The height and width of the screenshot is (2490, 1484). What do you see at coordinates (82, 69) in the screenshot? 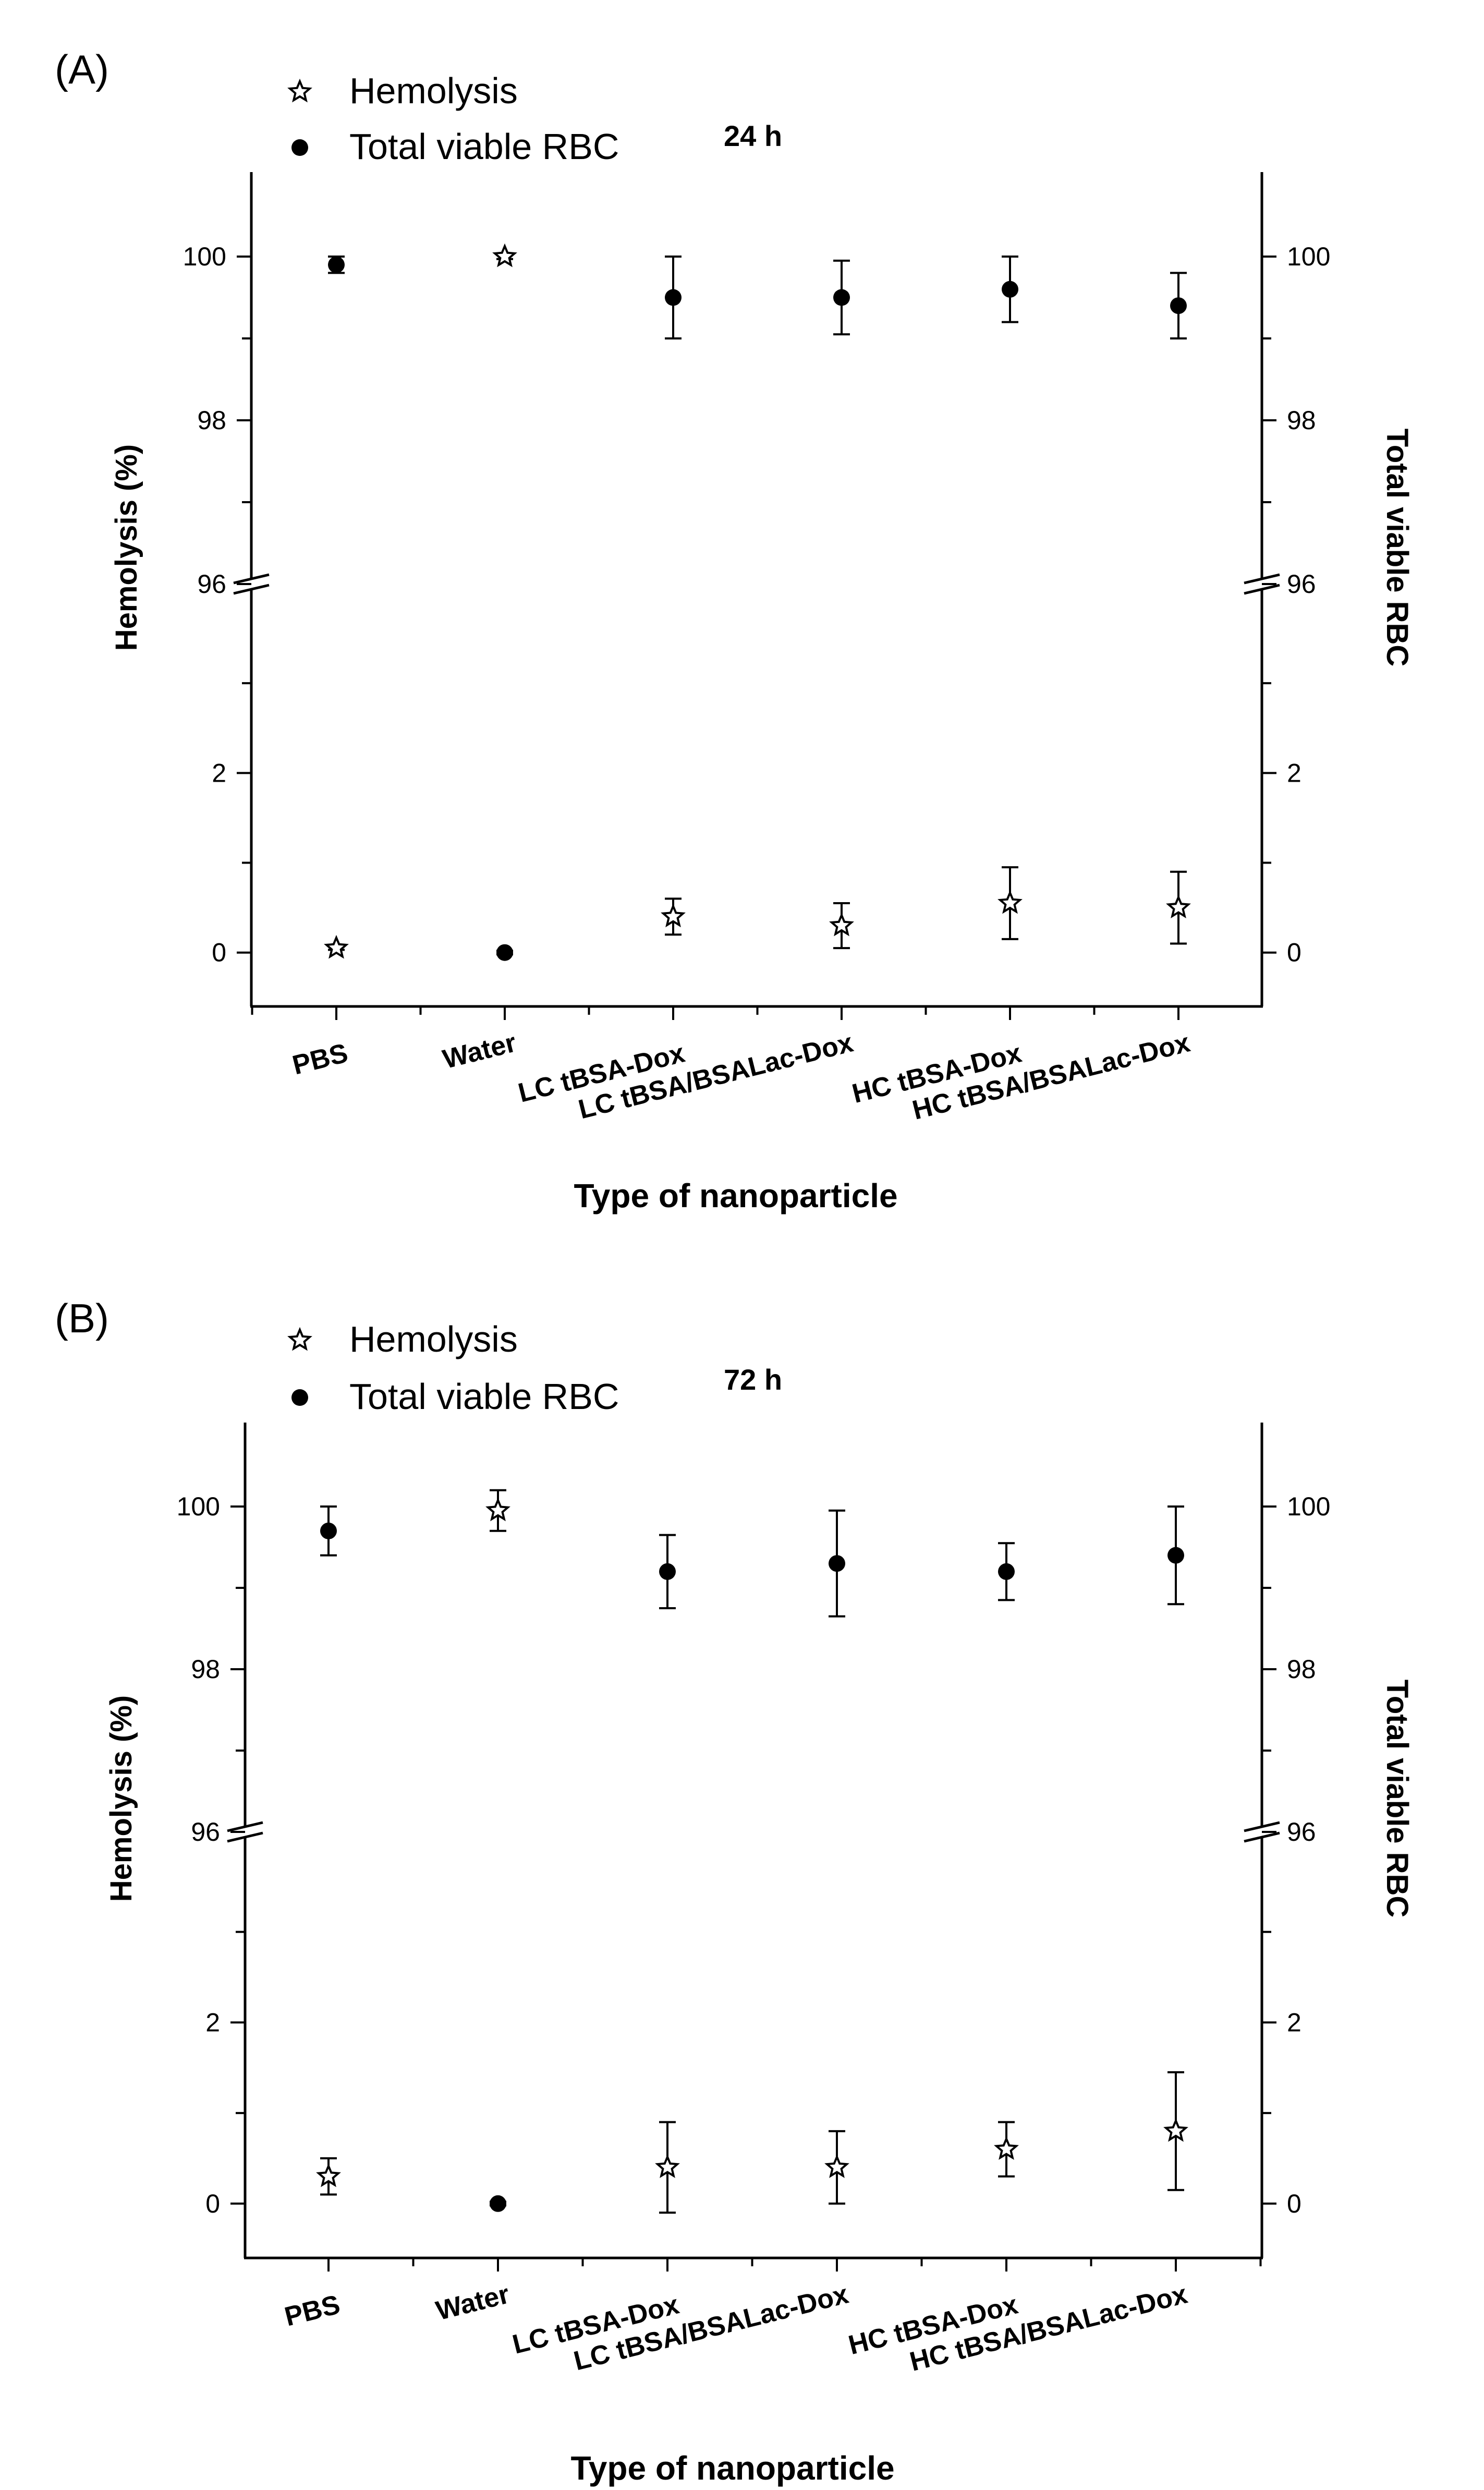
I see `panel-label: (A)` at bounding box center [82, 69].